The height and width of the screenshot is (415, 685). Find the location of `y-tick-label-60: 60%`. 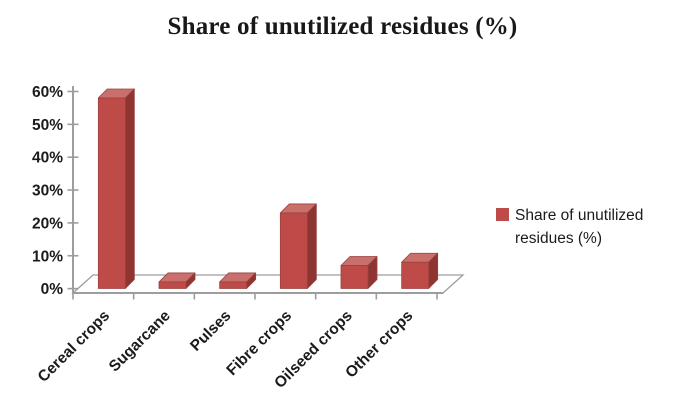

y-tick-label-60: 60% is located at coordinates (47, 92).